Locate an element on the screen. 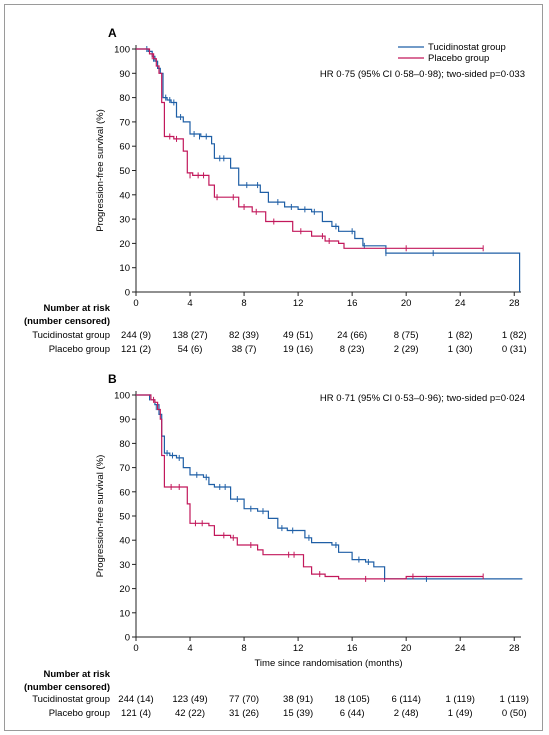 The width and height of the screenshot is (549, 735). risk-cell: 2 (29) is located at coordinates (406, 349).